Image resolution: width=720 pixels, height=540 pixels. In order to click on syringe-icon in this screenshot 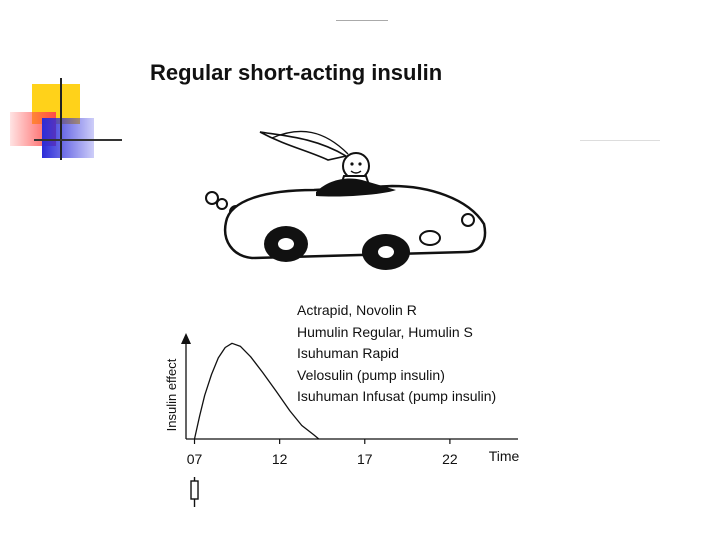, I will do `click(194, 490)`.